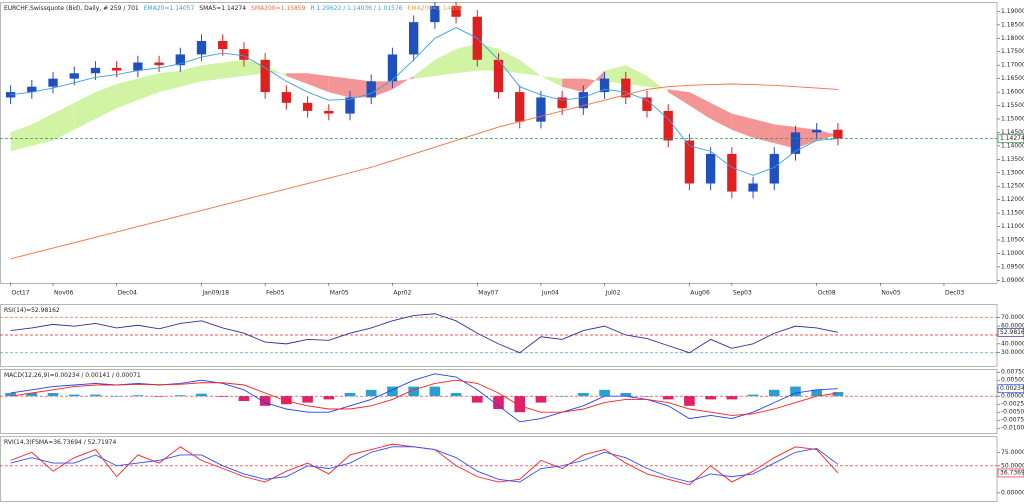 The image size is (1024, 504). What do you see at coordinates (827, 293) in the screenshot?
I see `x-tick-label: Oct08` at bounding box center [827, 293].